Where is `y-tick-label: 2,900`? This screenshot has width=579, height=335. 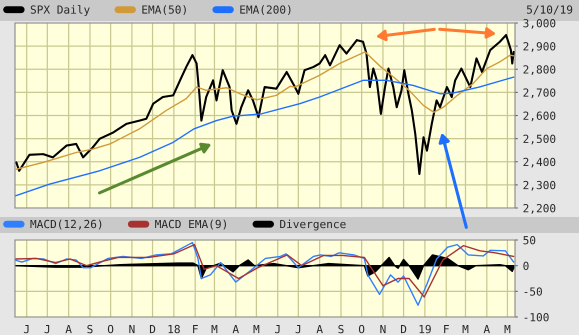 y-tick-label: 2,900 is located at coordinates (539, 47).